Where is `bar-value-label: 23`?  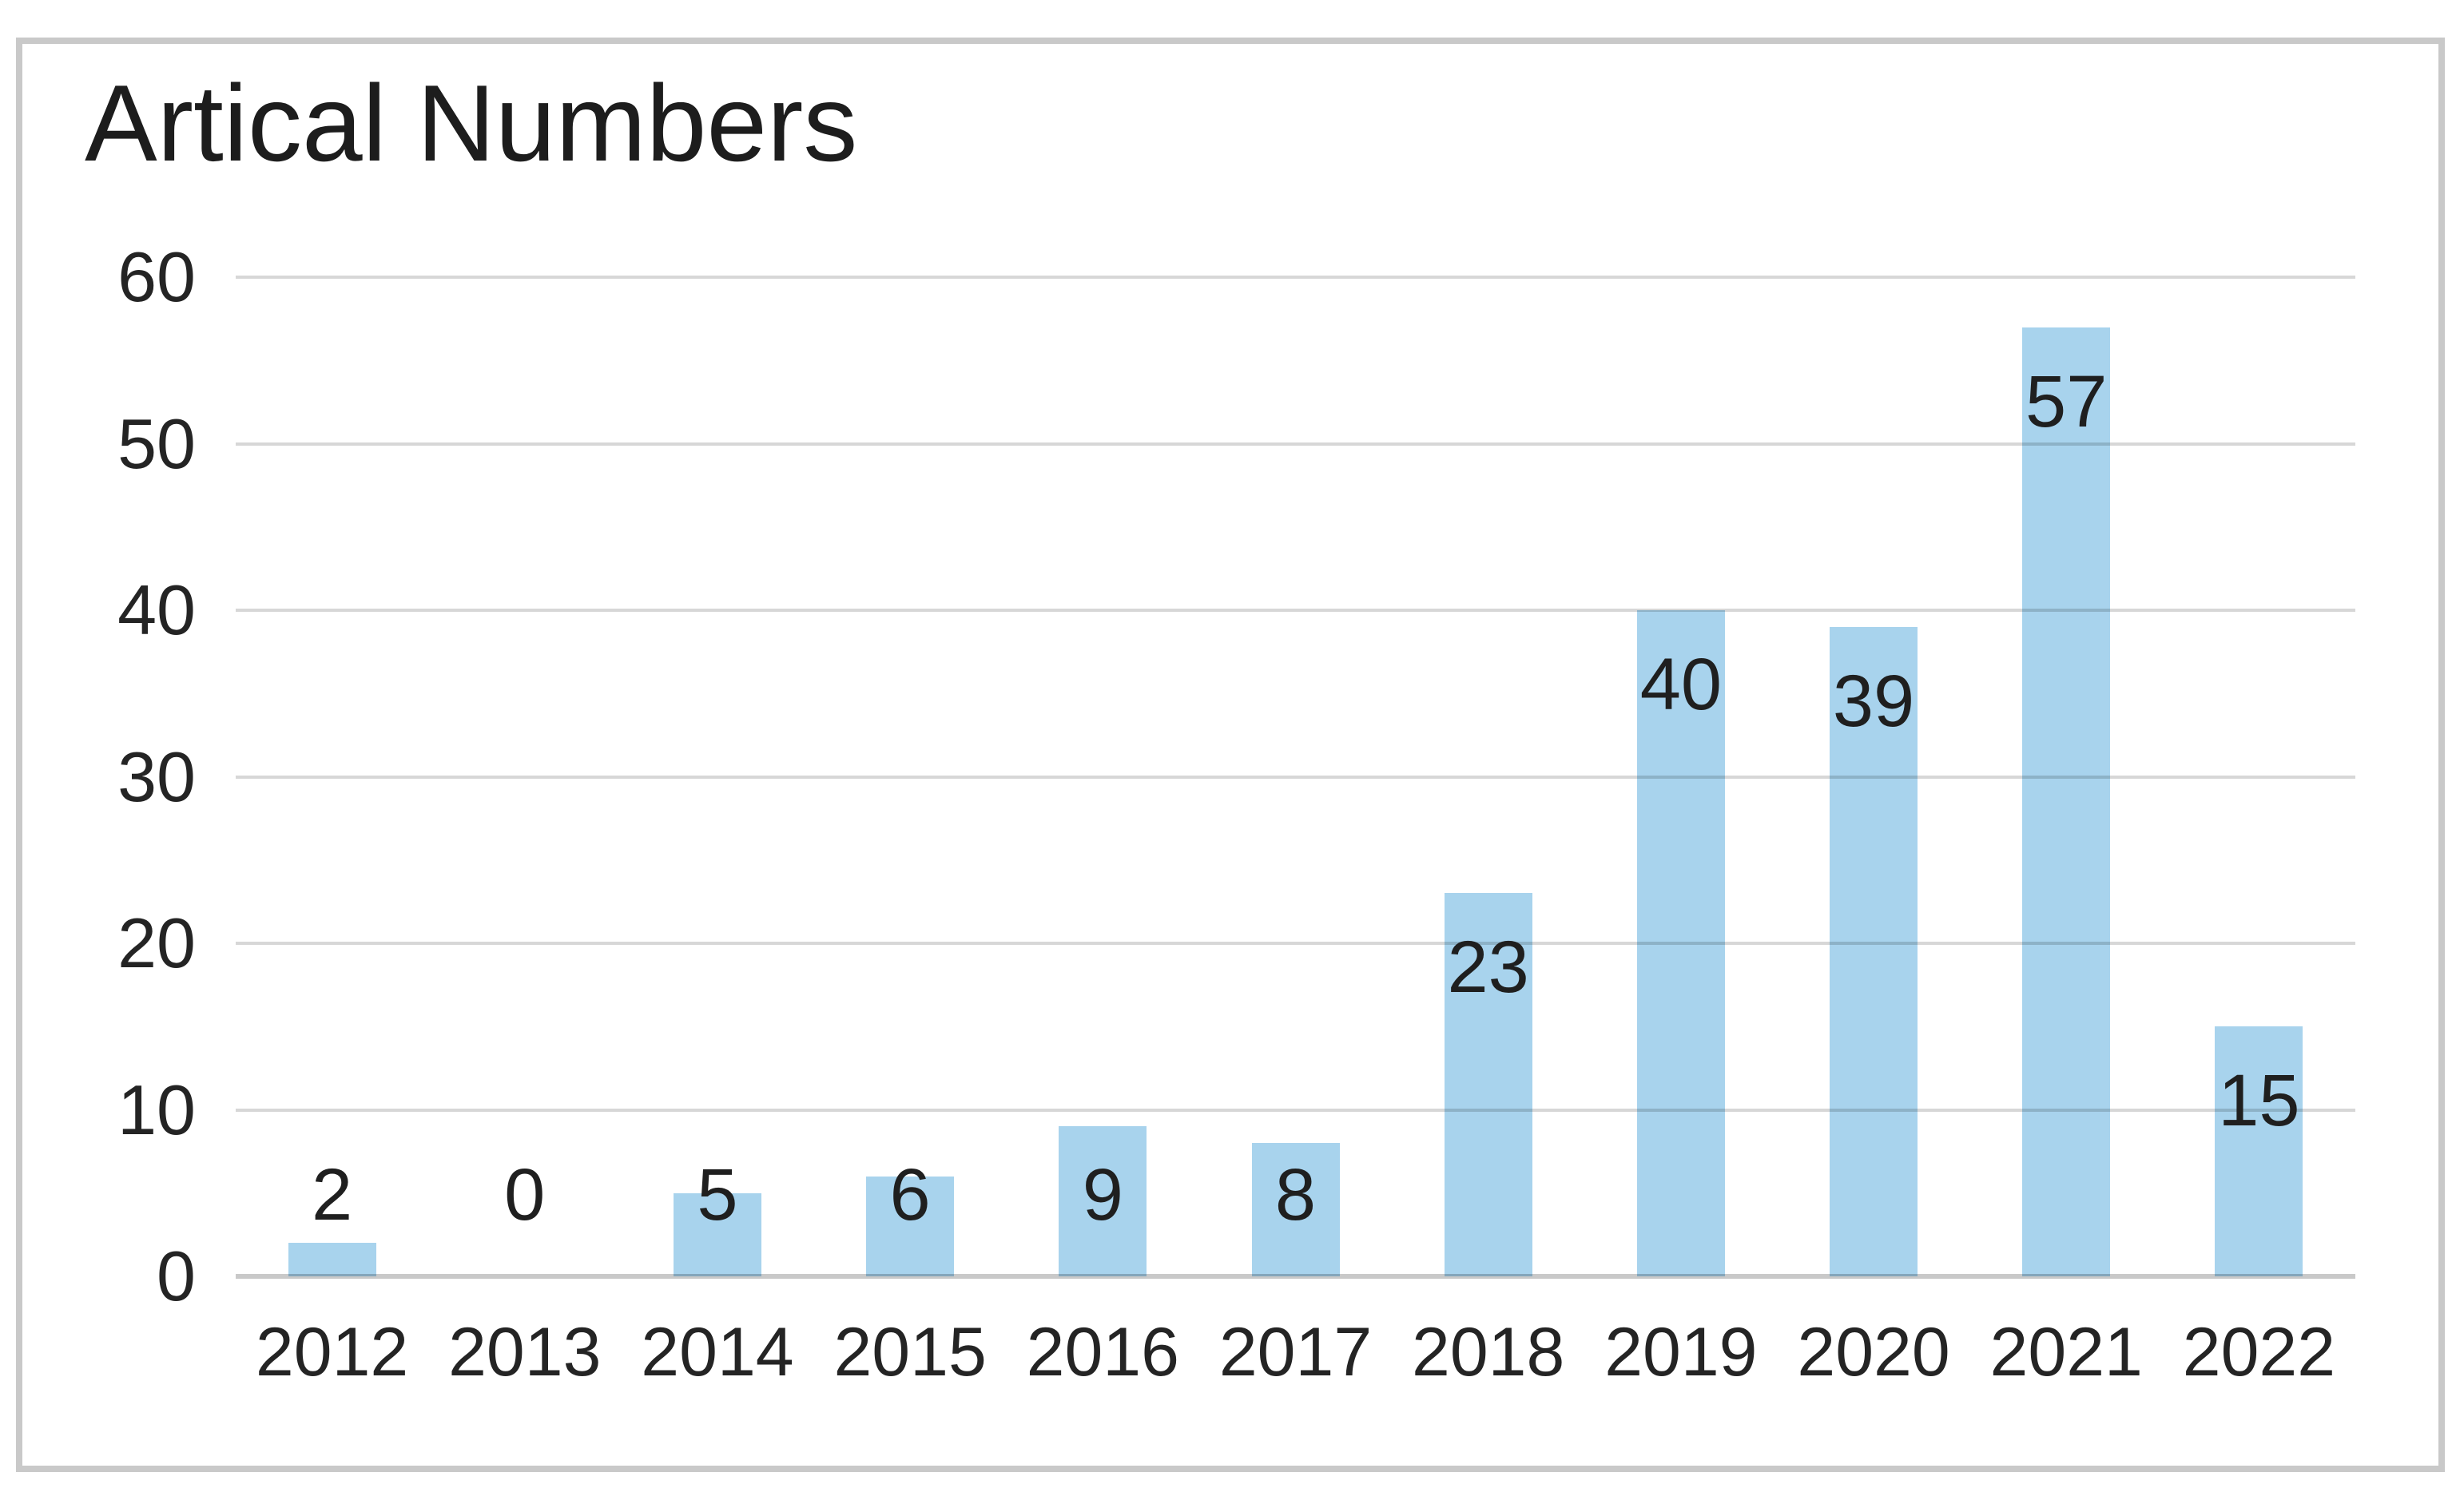 bar-value-label: 23 is located at coordinates (1488, 968).